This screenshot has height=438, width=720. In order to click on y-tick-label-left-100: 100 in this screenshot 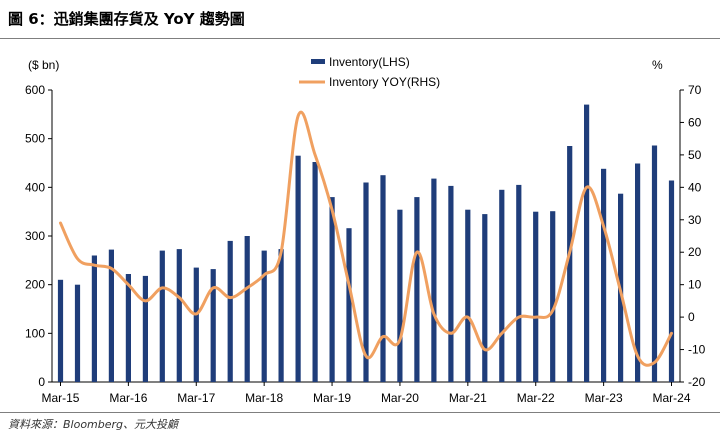, I will do `click(35, 333)`.